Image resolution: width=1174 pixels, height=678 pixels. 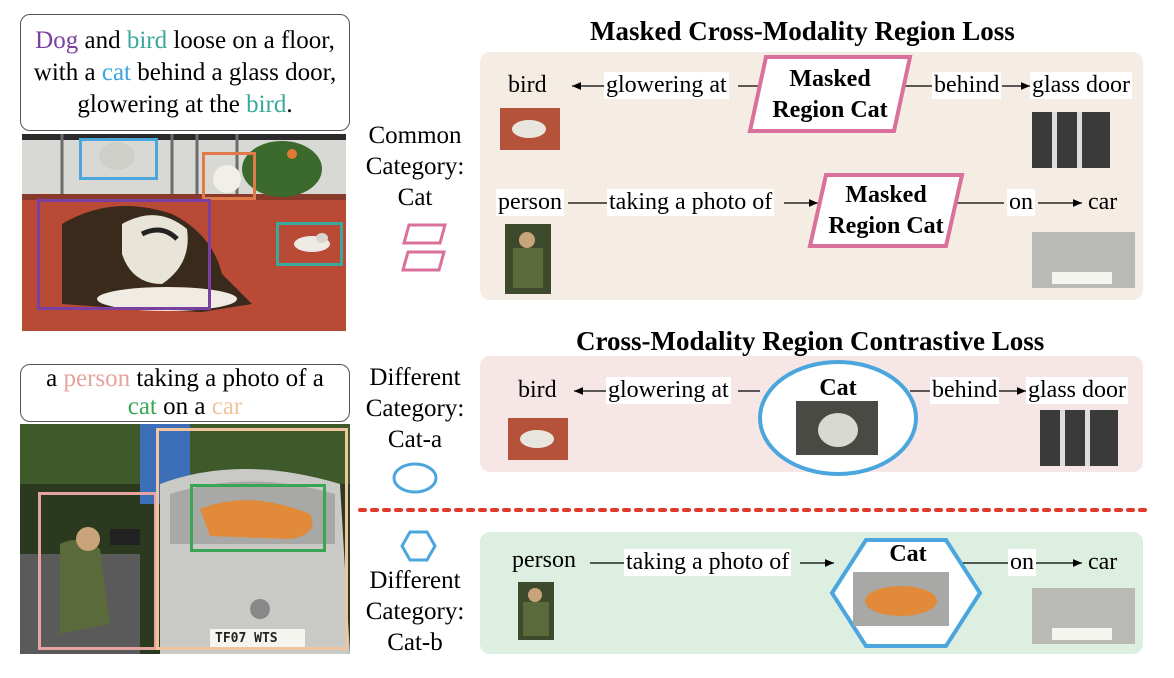 I want to click on diff-a-line1: Different, so click(x=415, y=377).